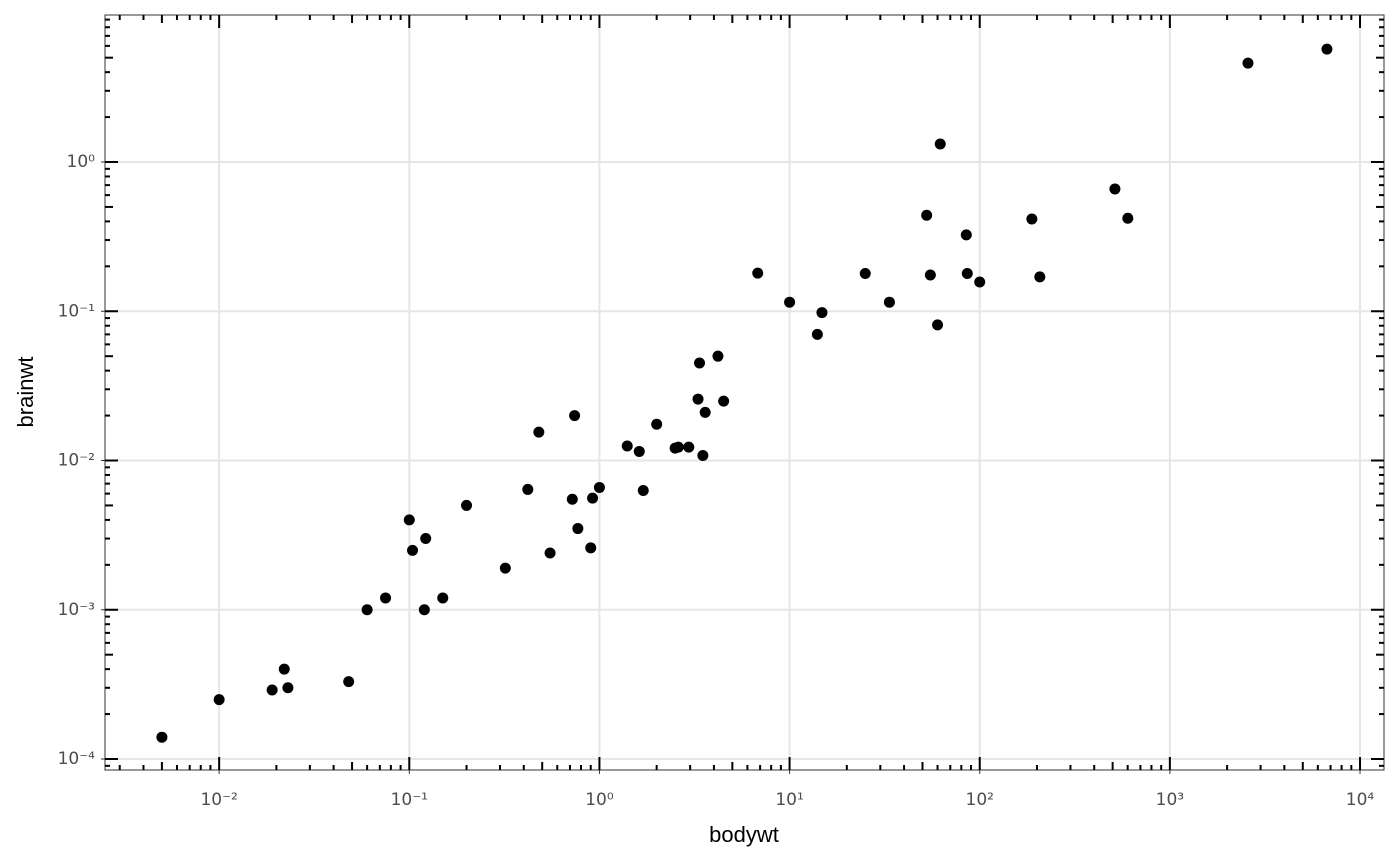 This screenshot has width=1400, height=866. What do you see at coordinates (789, 800) in the screenshot?
I see `x-tick-label: 10¹` at bounding box center [789, 800].